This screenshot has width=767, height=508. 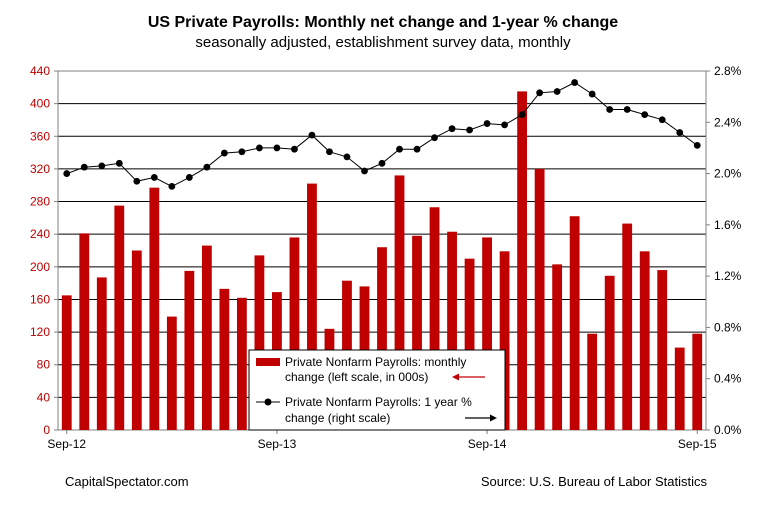 I want to click on left-tick-label: 440, so click(x=40, y=71).